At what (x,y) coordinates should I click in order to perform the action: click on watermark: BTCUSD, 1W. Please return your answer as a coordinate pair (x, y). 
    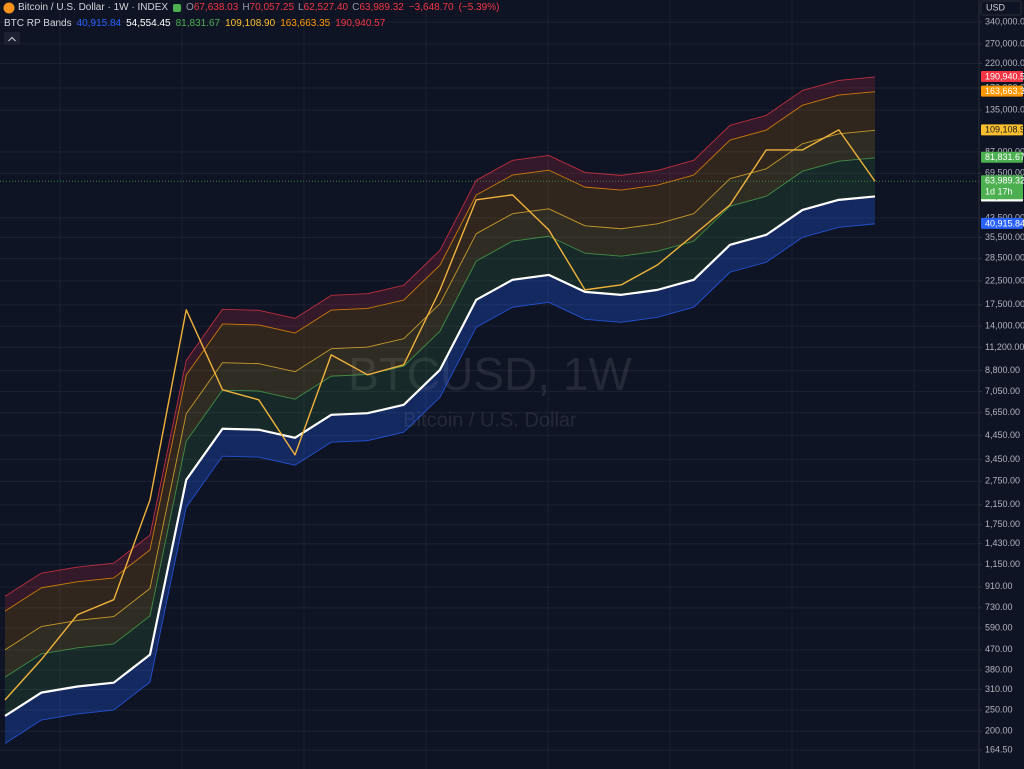
    Looking at the image, I should click on (490, 374).